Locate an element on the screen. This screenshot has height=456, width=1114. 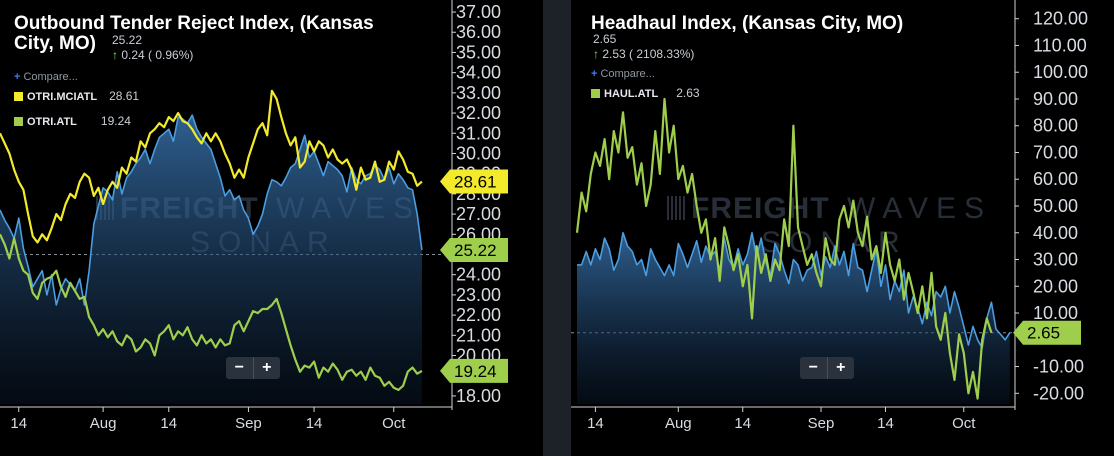
legend-code: OTRI.MCIATL is located at coordinates (62, 97).